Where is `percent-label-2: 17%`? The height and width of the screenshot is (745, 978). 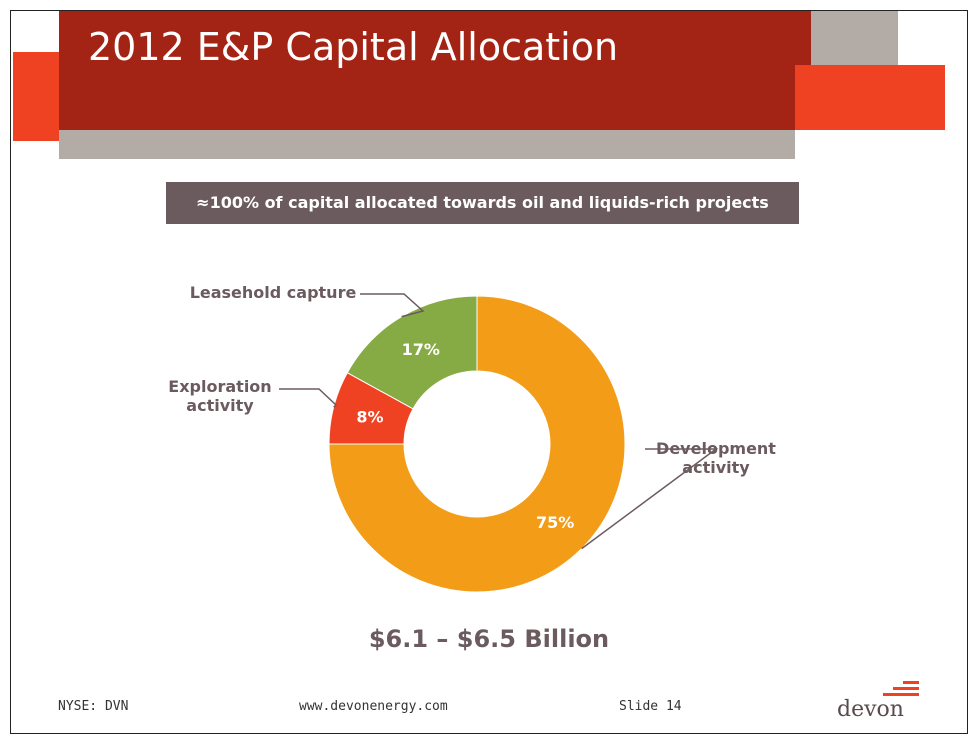
percent-label-2: 17% is located at coordinates (421, 349).